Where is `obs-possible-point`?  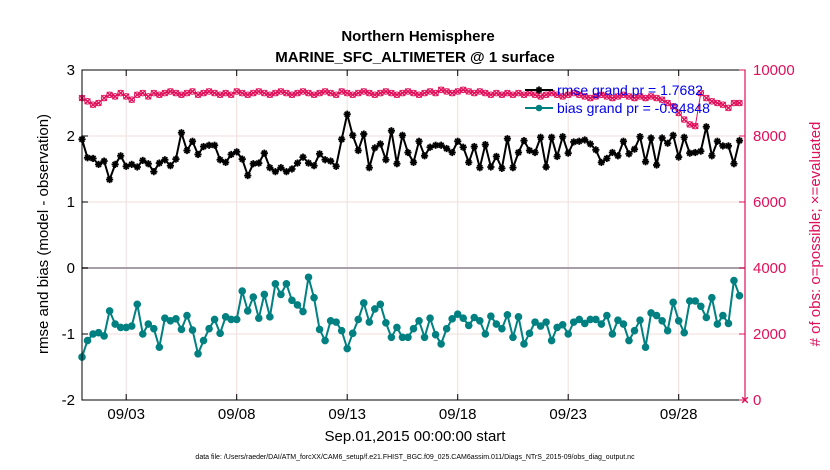 obs-possible-point is located at coordinates (701, 93).